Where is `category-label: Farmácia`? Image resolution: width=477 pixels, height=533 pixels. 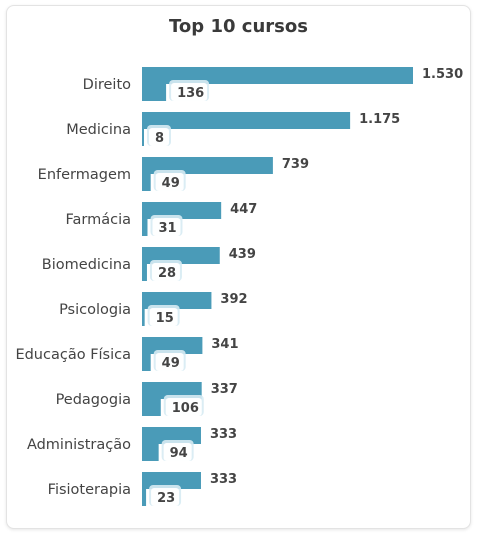
category-label: Farmácia is located at coordinates (99, 220).